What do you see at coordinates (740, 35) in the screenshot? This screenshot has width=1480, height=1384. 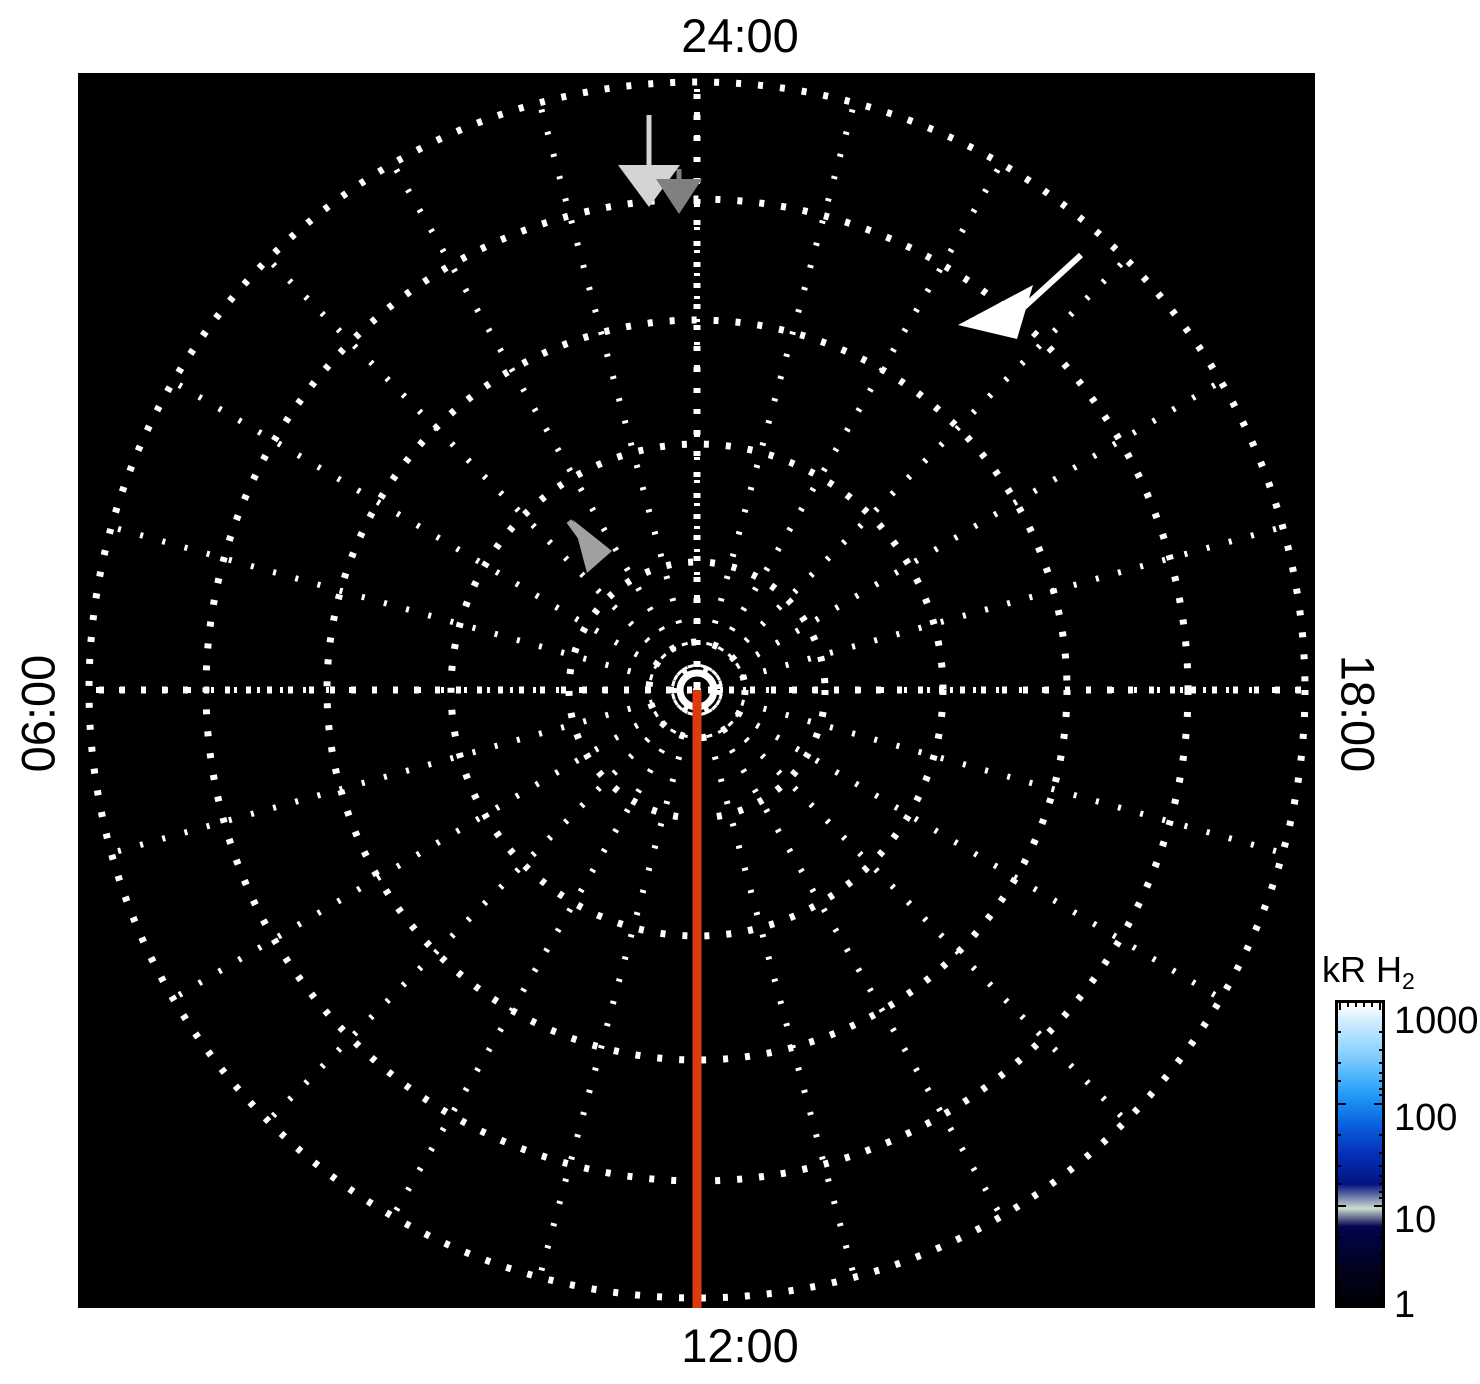 I see `axis-label-midnight: 24:00` at bounding box center [740, 35].